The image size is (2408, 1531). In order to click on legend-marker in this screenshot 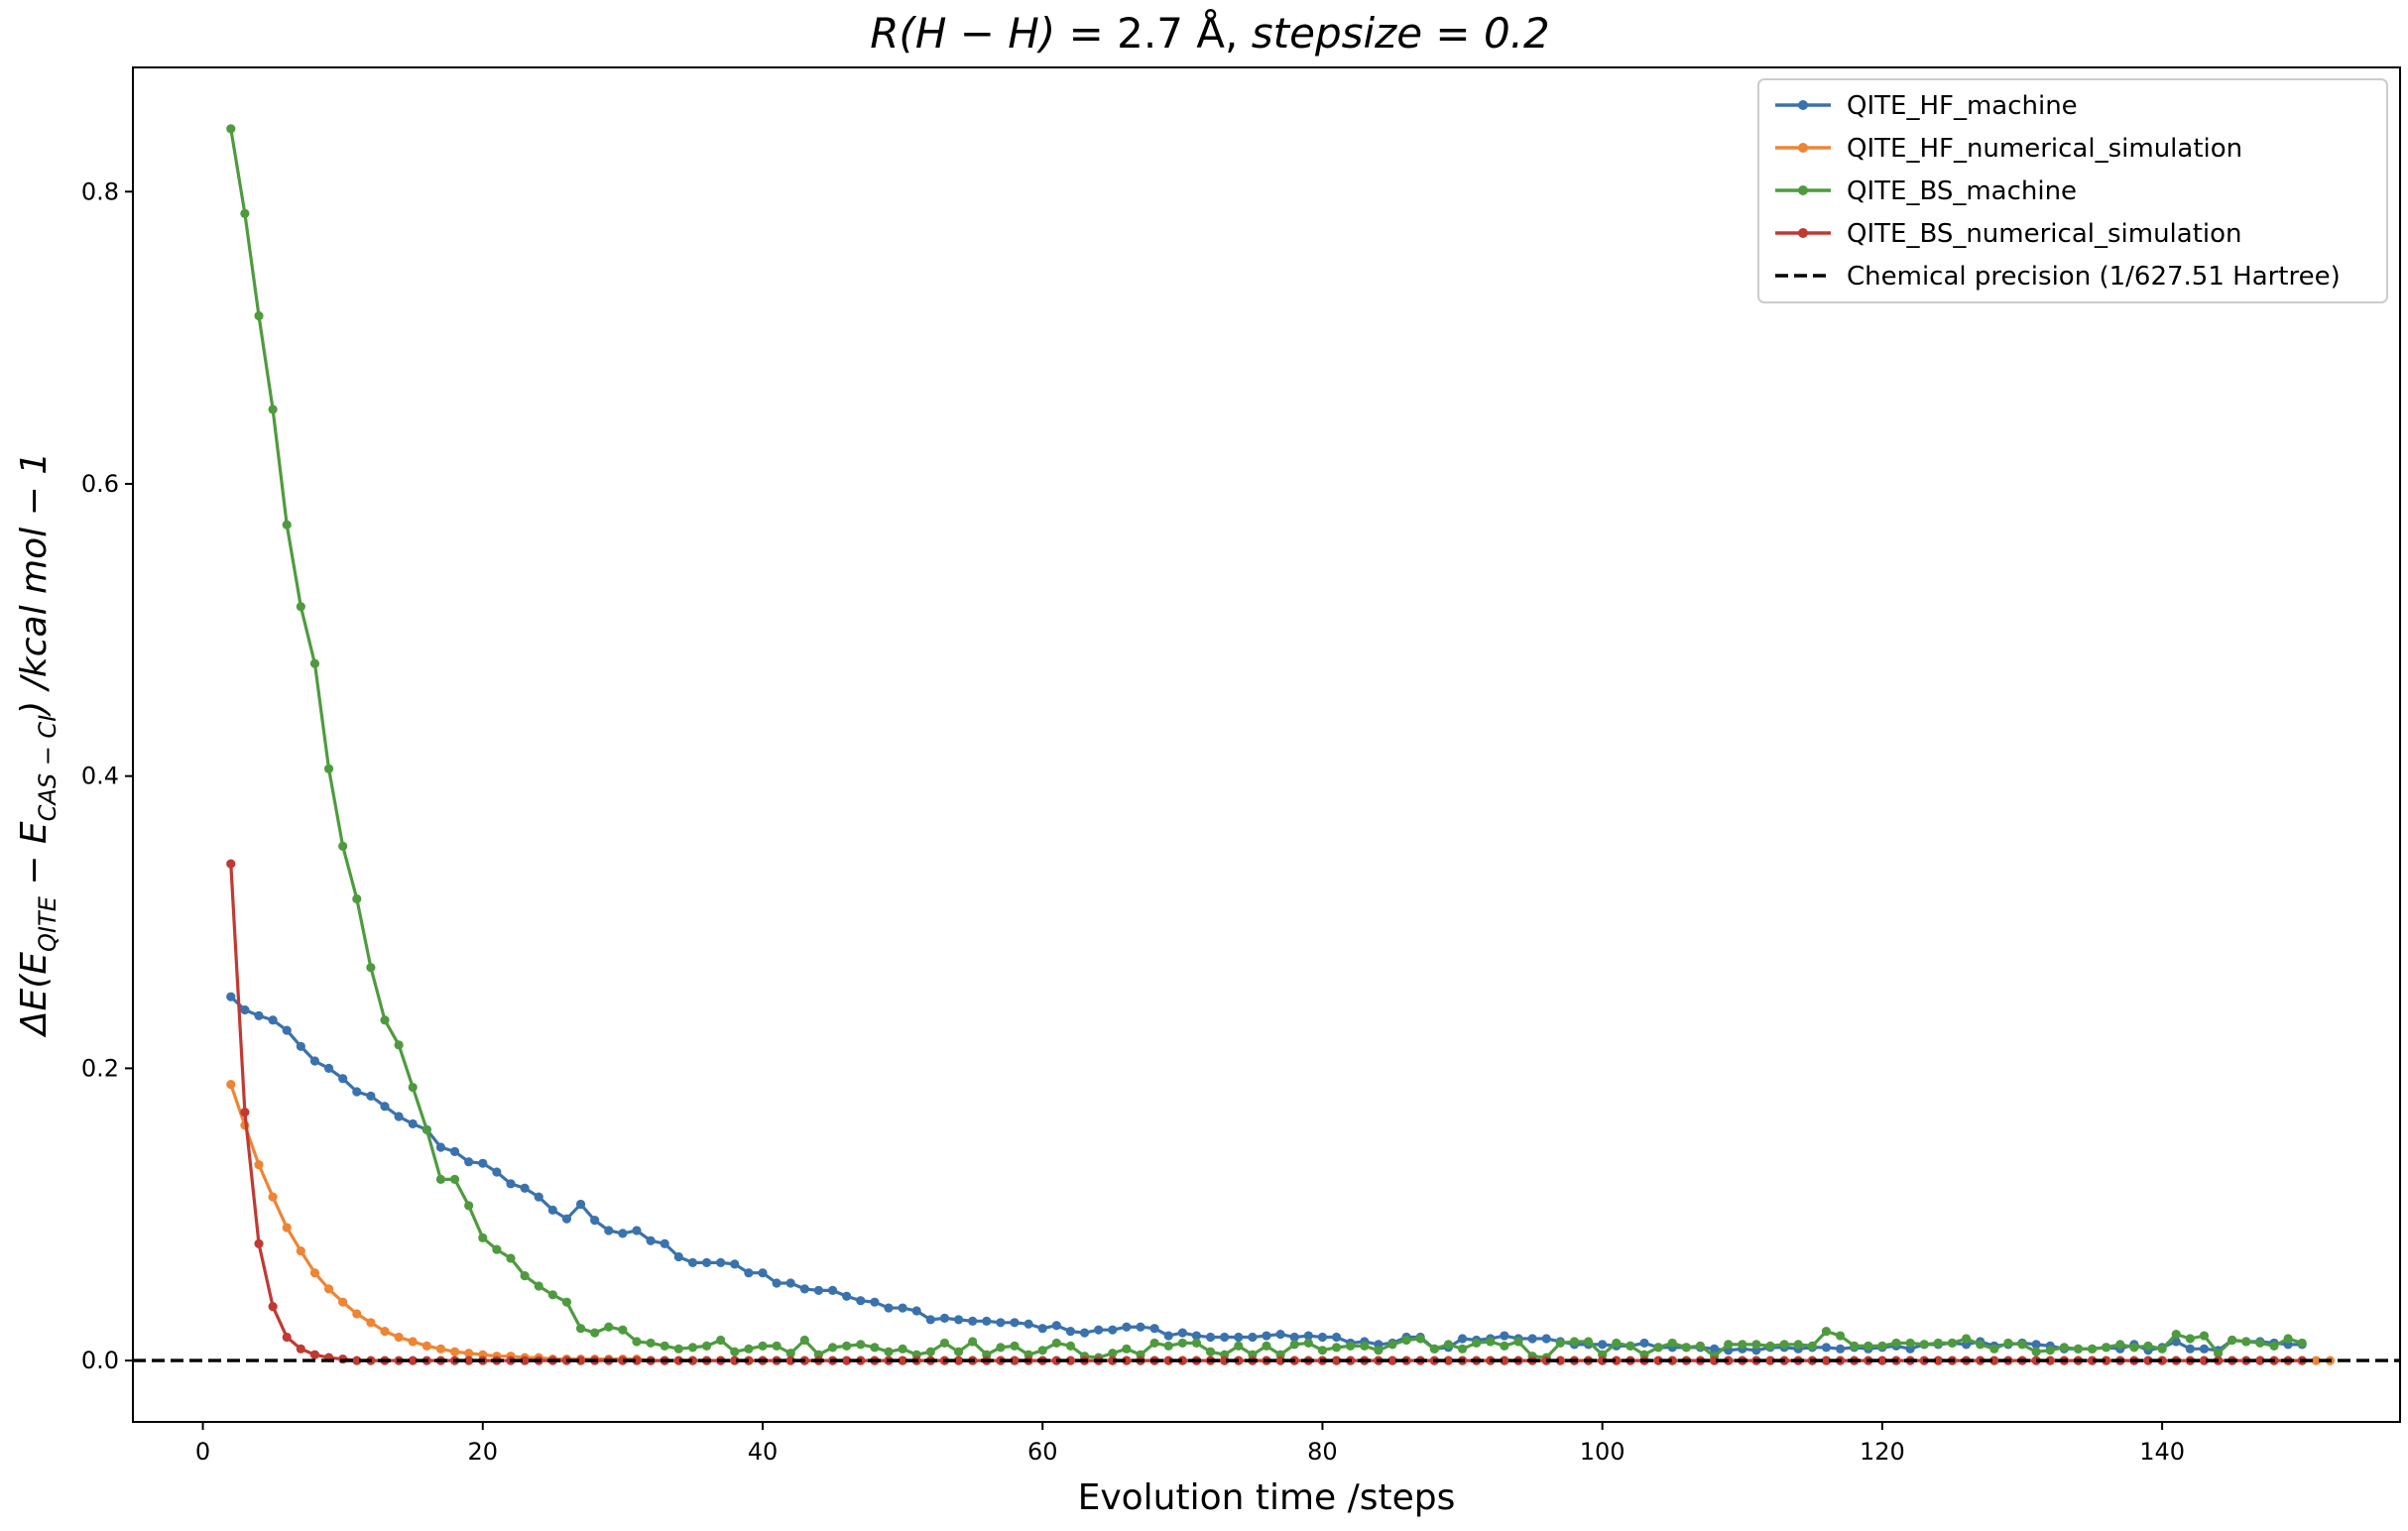, I will do `click(1803, 148)`.